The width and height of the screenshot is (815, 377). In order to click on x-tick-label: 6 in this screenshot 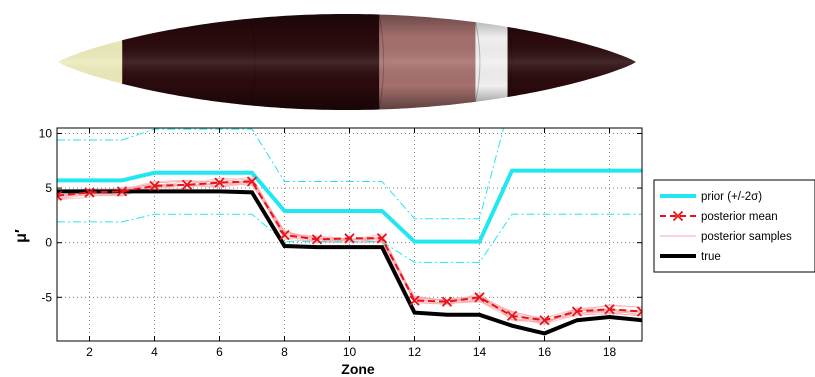, I will do `click(219, 352)`.